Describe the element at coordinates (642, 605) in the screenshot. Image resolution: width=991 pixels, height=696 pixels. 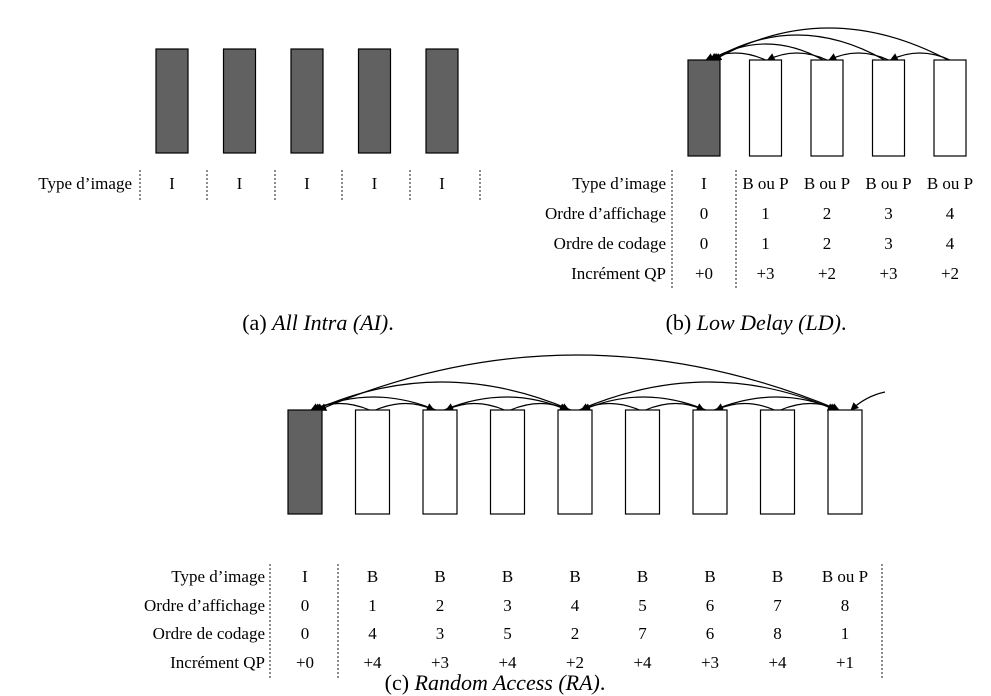
I see `ra-cell-r1-c5: 5` at that location.